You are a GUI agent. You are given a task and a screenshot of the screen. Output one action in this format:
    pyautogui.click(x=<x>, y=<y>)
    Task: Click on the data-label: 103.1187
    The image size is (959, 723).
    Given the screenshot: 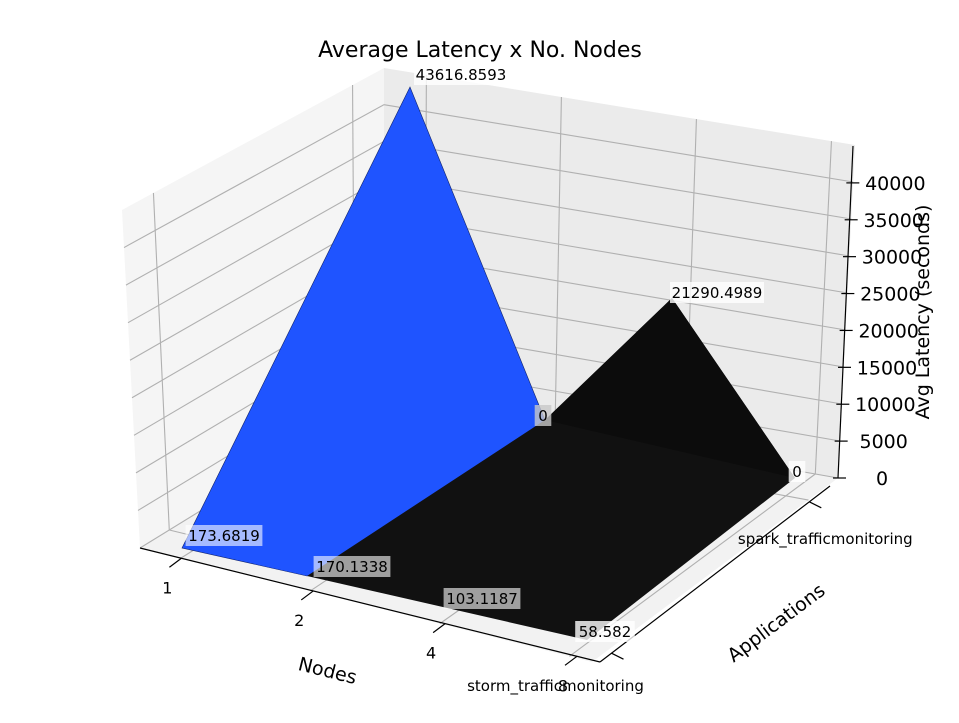 What is the action you would take?
    pyautogui.click(x=482, y=599)
    